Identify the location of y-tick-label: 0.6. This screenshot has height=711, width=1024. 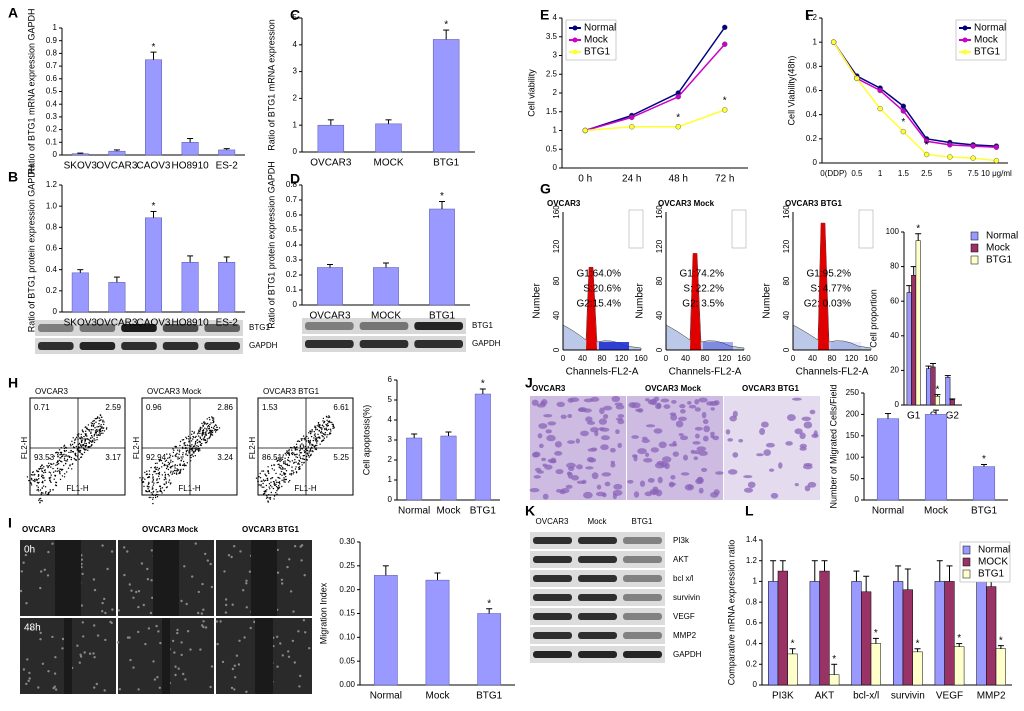
(52, 78).